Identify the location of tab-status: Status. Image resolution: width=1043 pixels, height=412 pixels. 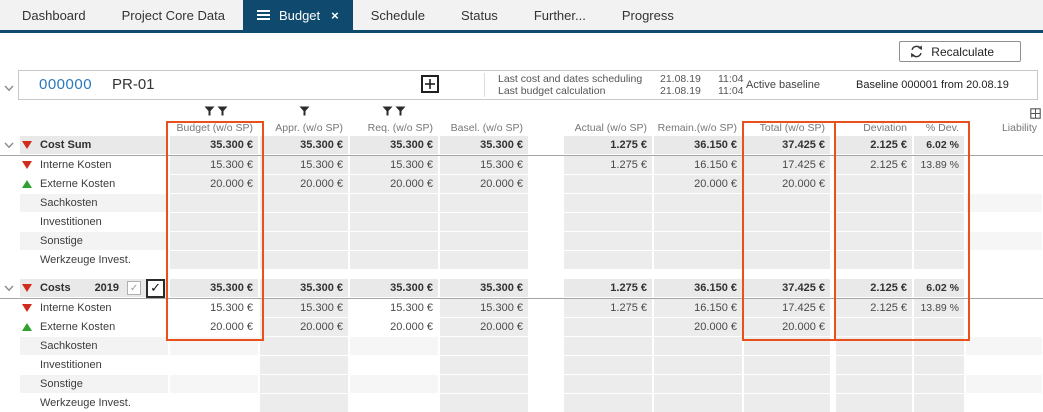
(479, 15).